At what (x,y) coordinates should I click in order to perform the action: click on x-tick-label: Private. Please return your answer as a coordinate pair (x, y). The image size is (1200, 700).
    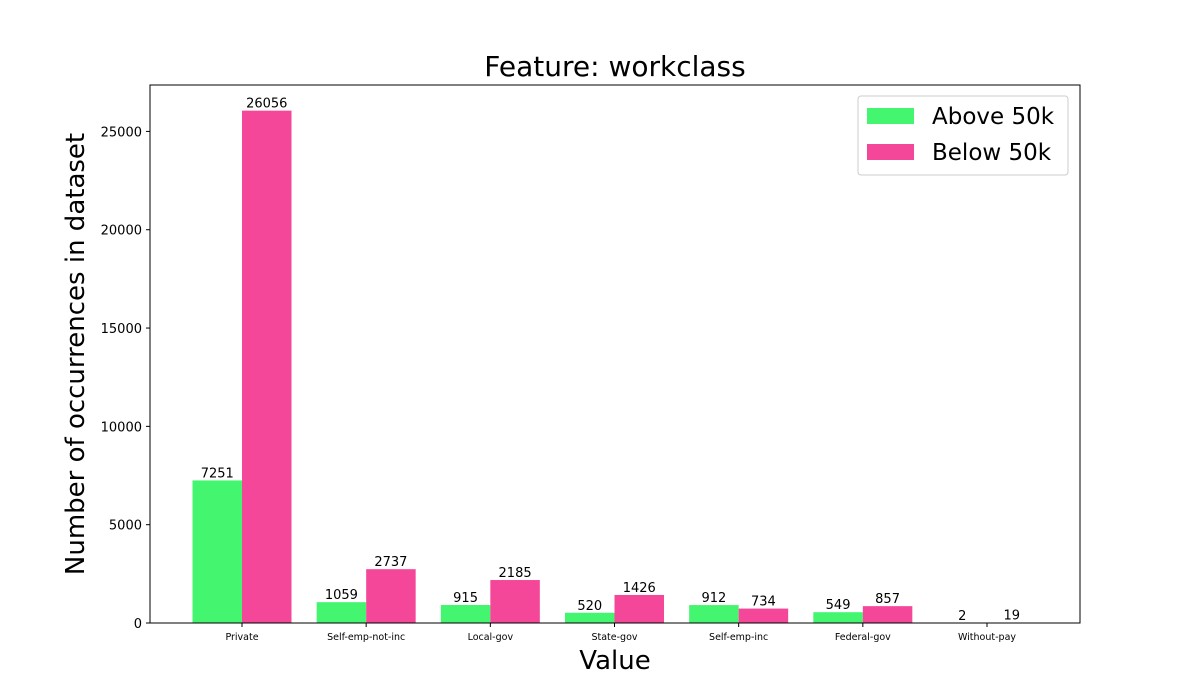
    Looking at the image, I should click on (241, 637).